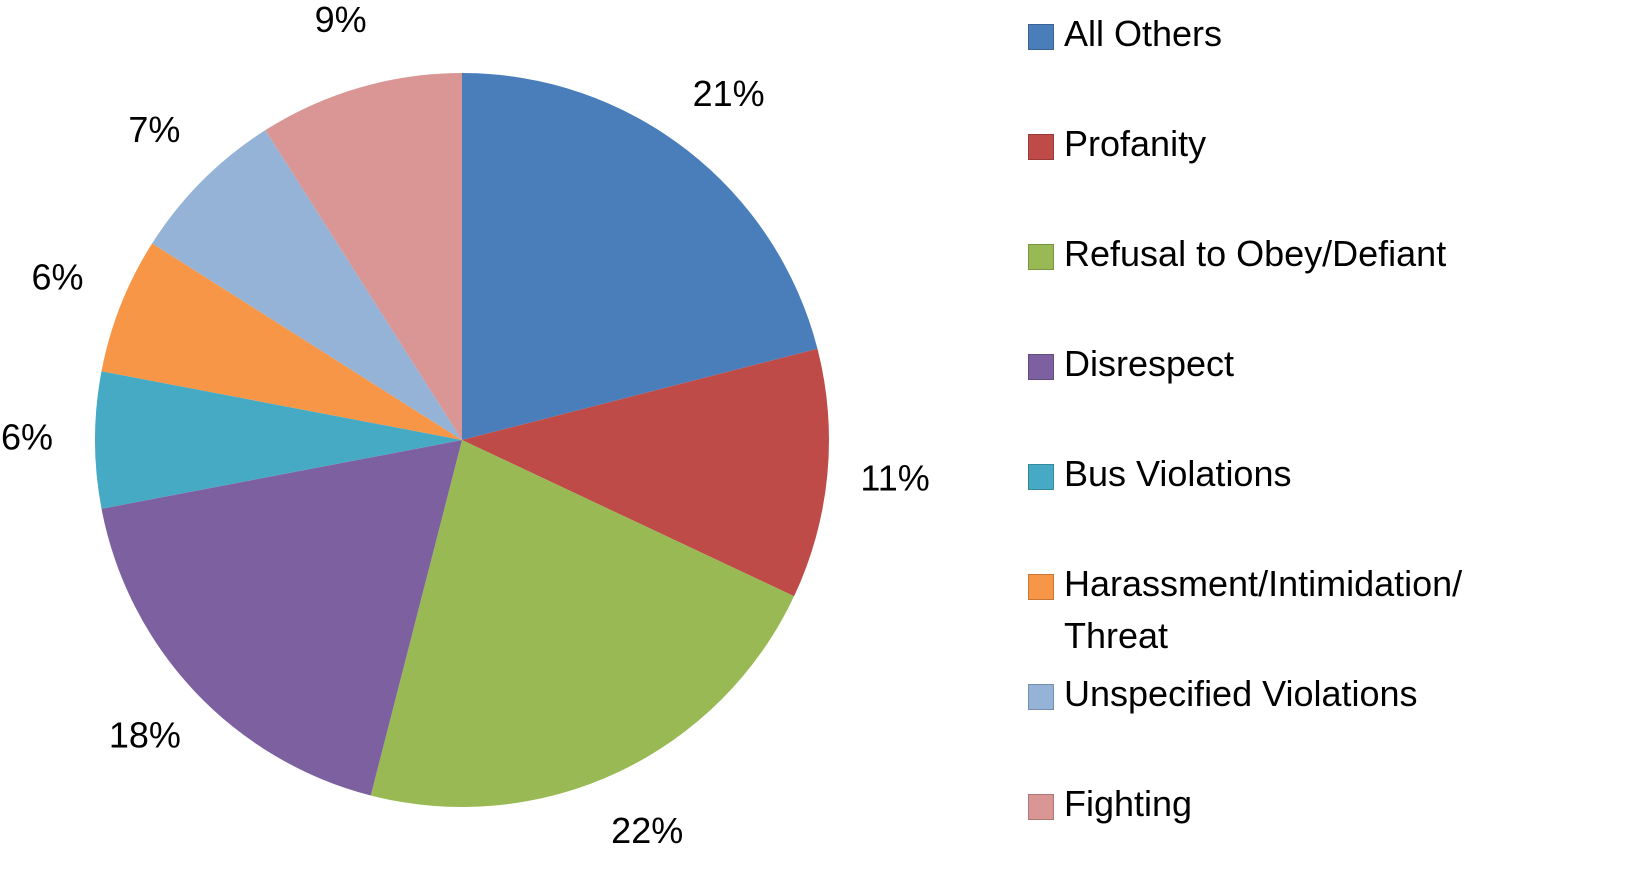  I want to click on legend-item: Unspecified Violations, so click(1296, 696).